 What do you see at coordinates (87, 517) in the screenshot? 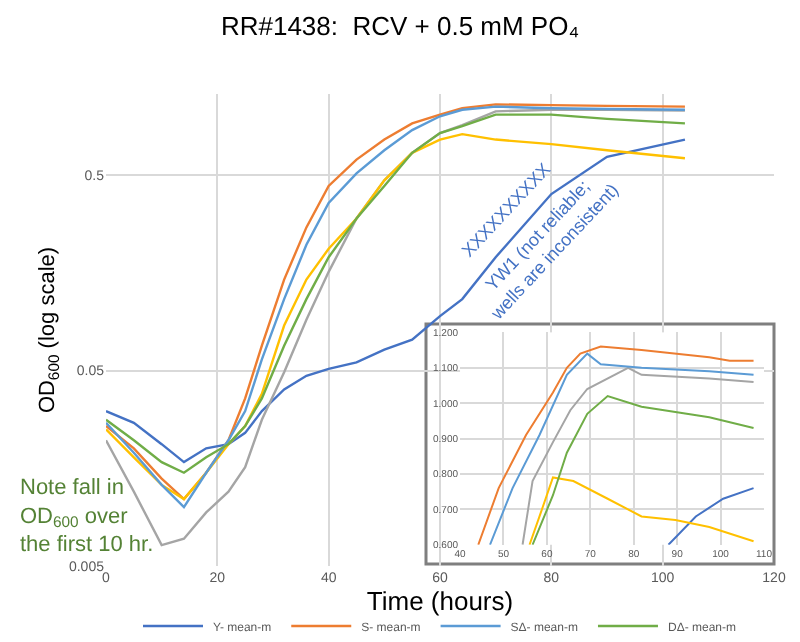
I see `annotation: Note fall in OD$_{600}$ over the first 10 hr.` at bounding box center [87, 517].